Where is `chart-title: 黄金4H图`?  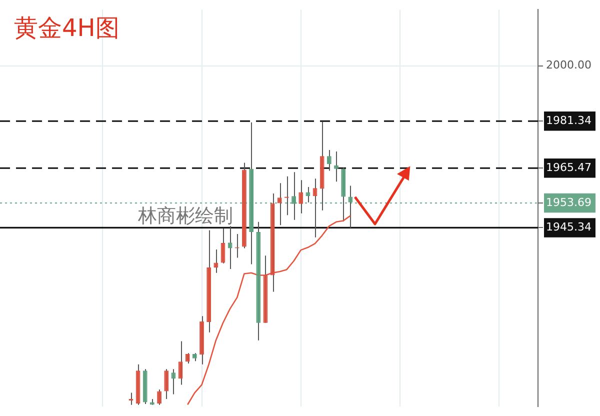 chart-title: 黄金4H图 is located at coordinates (67, 28).